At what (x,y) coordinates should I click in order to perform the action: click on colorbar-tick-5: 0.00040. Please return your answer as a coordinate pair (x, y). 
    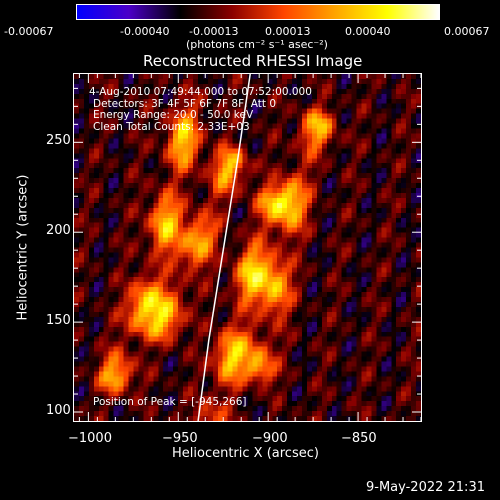
    Looking at the image, I should click on (368, 31).